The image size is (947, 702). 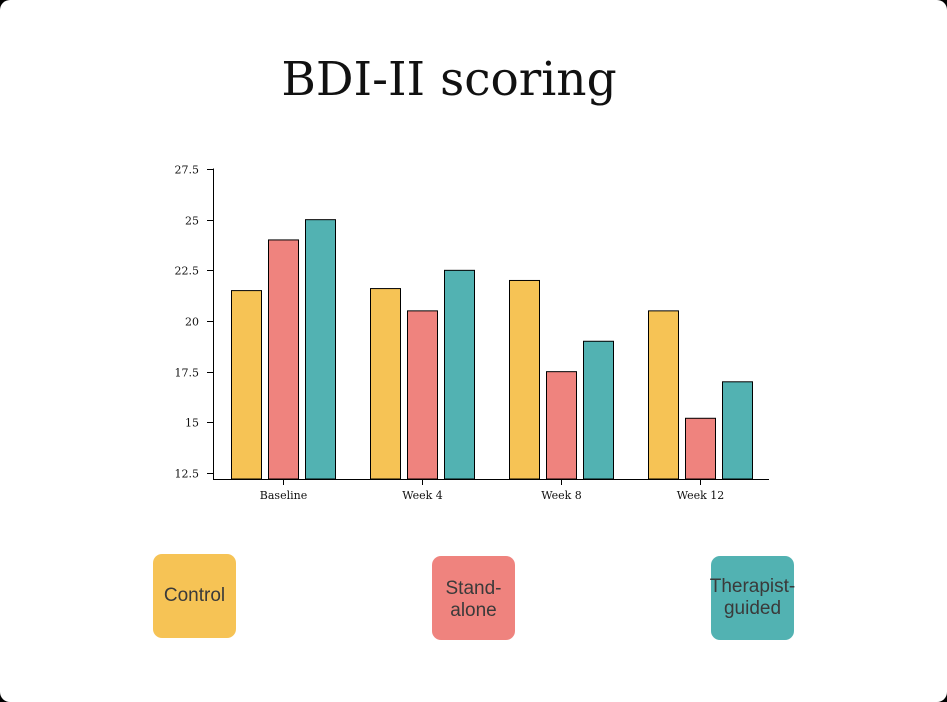 What do you see at coordinates (187, 170) in the screenshot?
I see `y-tick-label: 27.5` at bounding box center [187, 170].